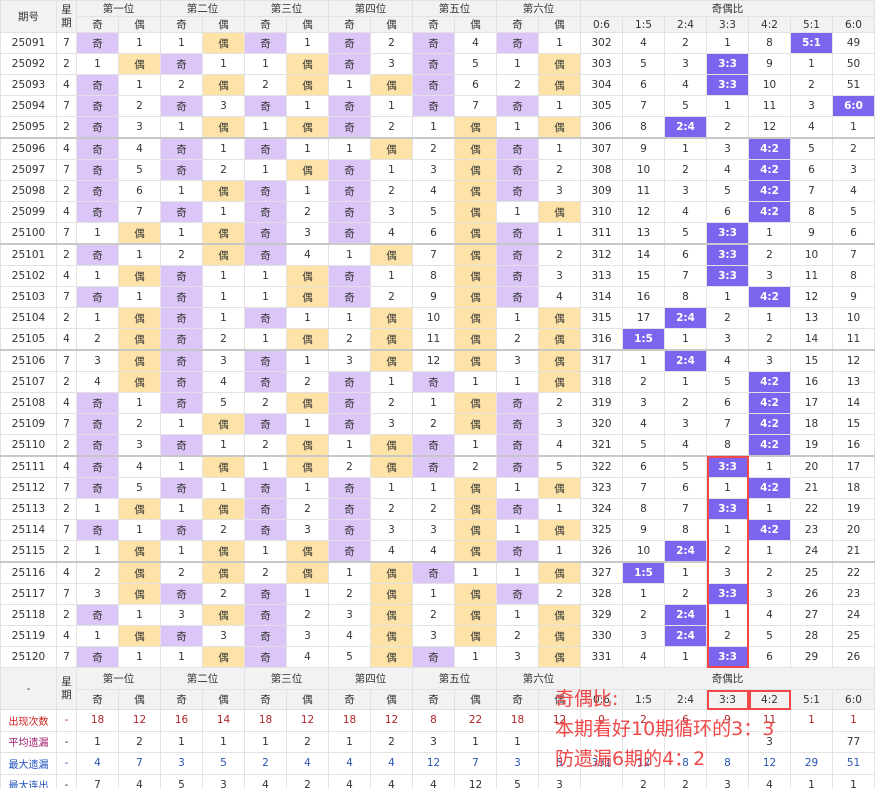 The width and height of the screenshot is (876, 788). What do you see at coordinates (643, 276) in the screenshot?
I see `ratio-cell: 15` at bounding box center [643, 276].